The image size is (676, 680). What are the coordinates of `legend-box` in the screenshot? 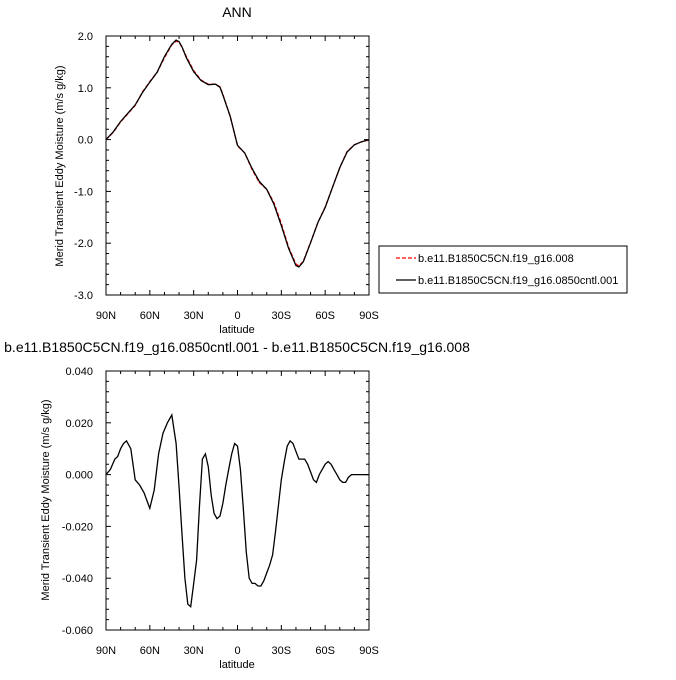 It's located at (503, 269).